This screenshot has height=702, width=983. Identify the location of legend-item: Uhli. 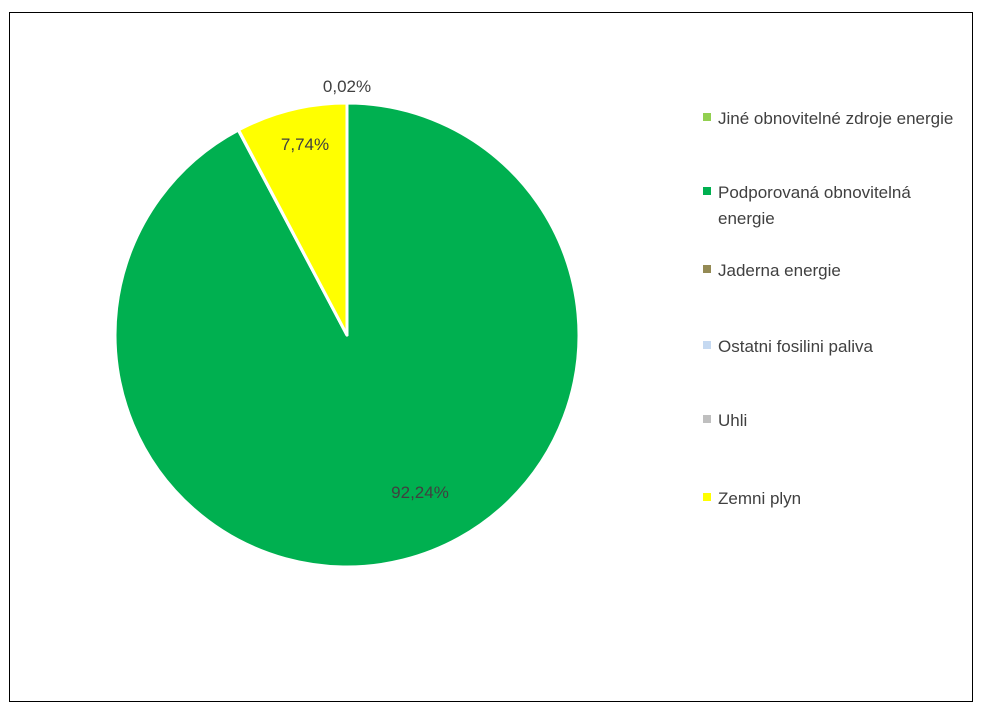
(834, 421).